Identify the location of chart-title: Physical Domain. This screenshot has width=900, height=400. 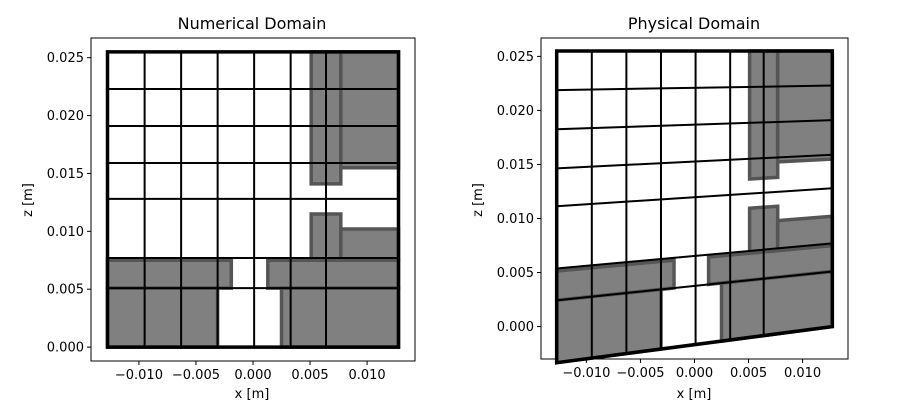
(694, 23).